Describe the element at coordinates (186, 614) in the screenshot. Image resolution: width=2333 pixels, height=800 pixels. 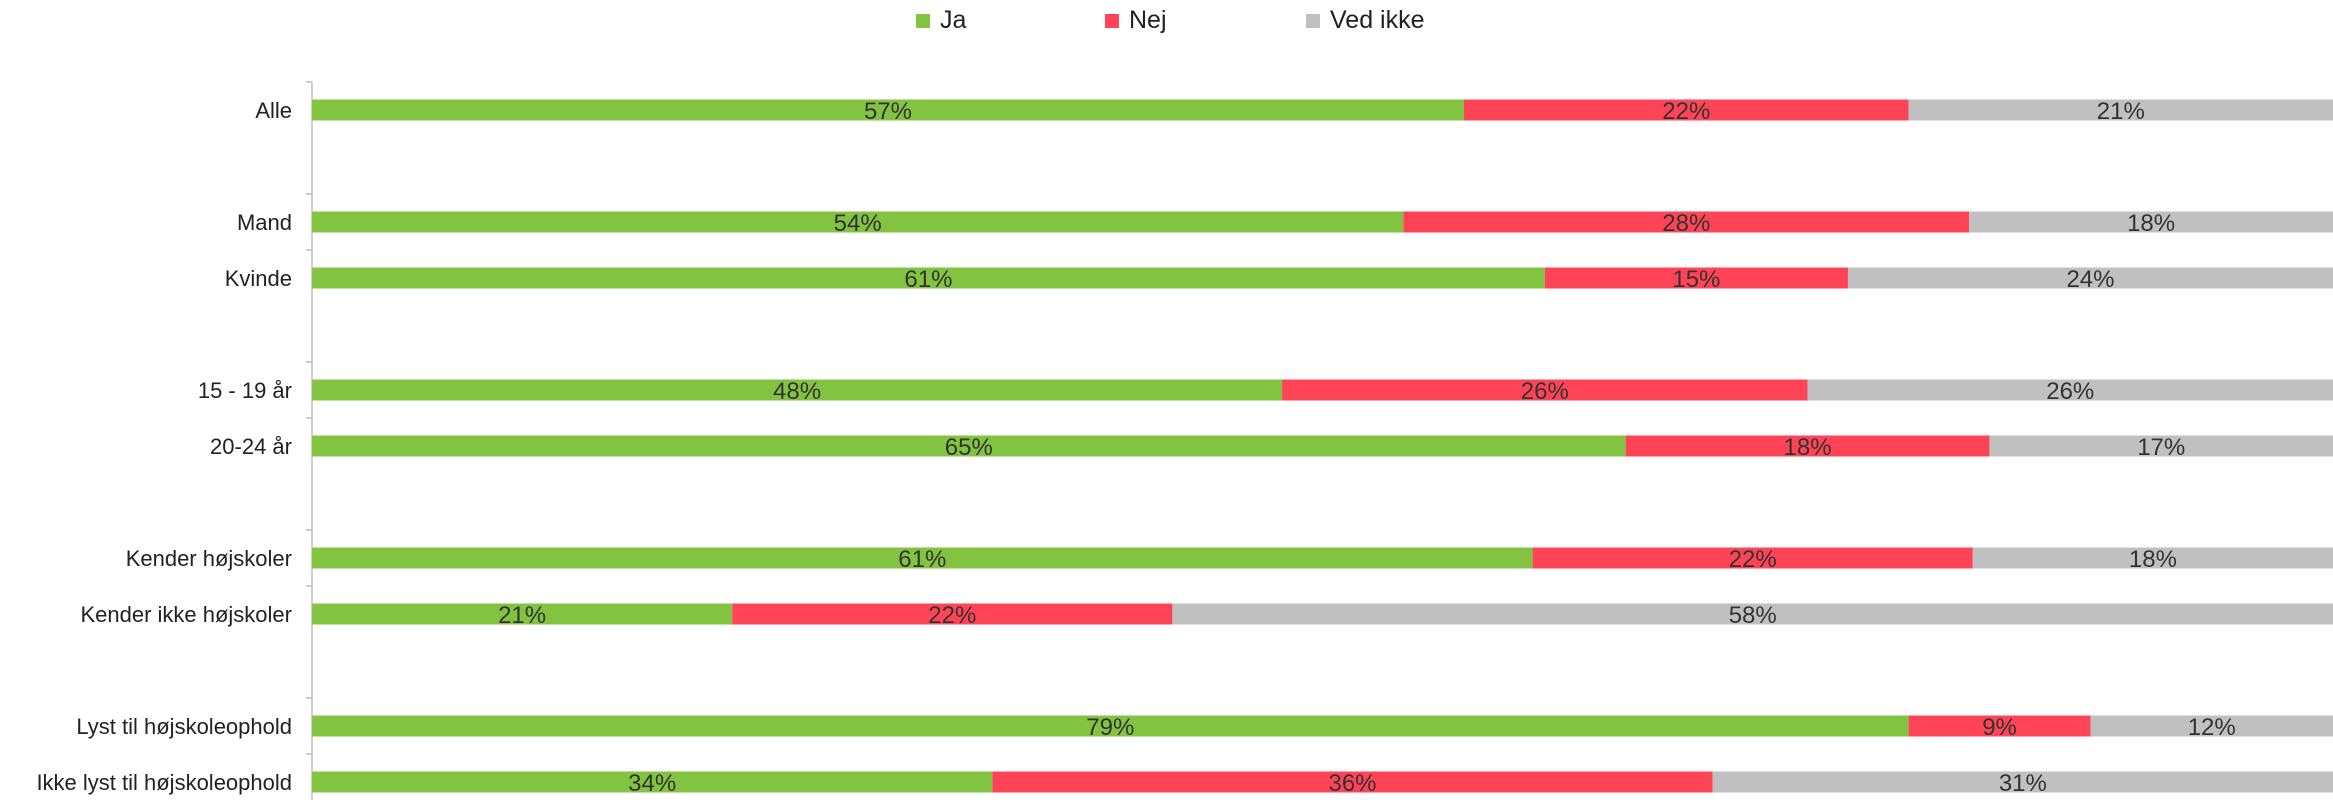
I see `category-label-6: Kender ikke højskoler` at that location.